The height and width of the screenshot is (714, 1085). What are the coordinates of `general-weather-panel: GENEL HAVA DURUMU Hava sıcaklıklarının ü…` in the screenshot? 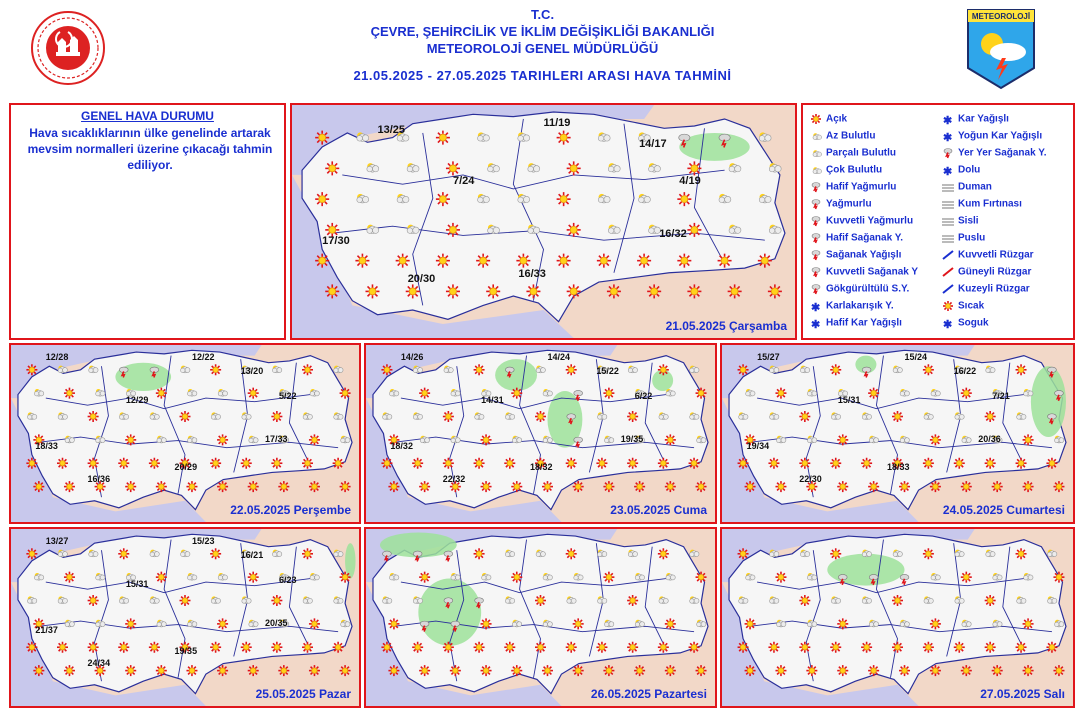 It's located at (147, 221).